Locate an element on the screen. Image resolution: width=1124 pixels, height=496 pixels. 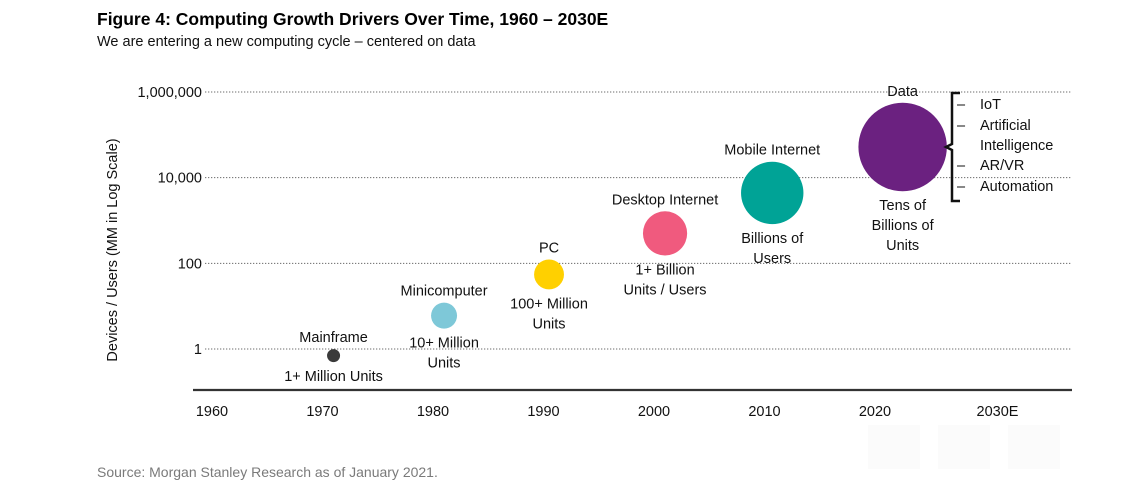
x-tick-label: 1970 is located at coordinates (322, 412).